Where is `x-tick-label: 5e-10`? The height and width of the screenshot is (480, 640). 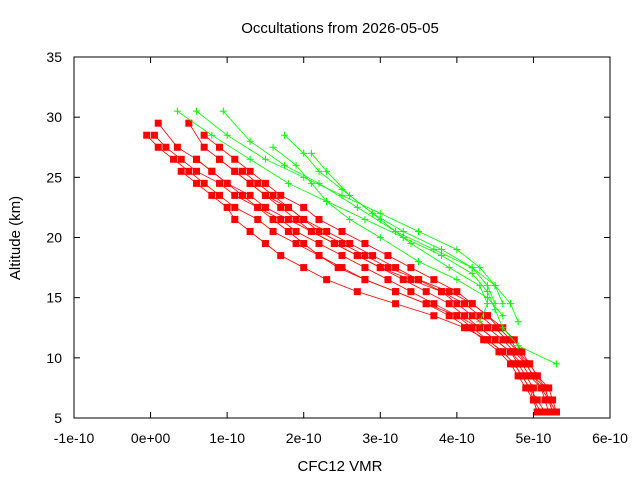
x-tick-label: 5e-10 is located at coordinates (534, 438).